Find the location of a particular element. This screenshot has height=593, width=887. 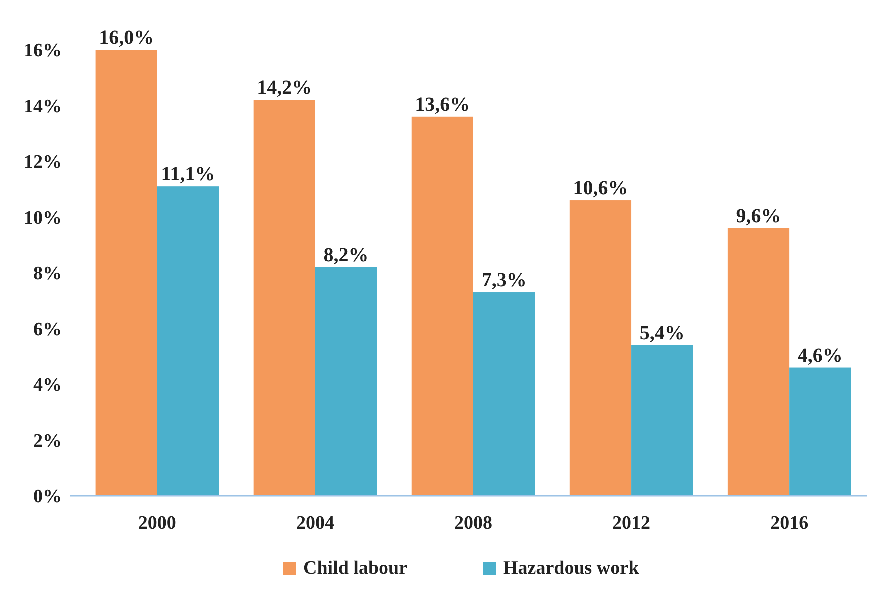

data-label: 13,6% is located at coordinates (442, 105).